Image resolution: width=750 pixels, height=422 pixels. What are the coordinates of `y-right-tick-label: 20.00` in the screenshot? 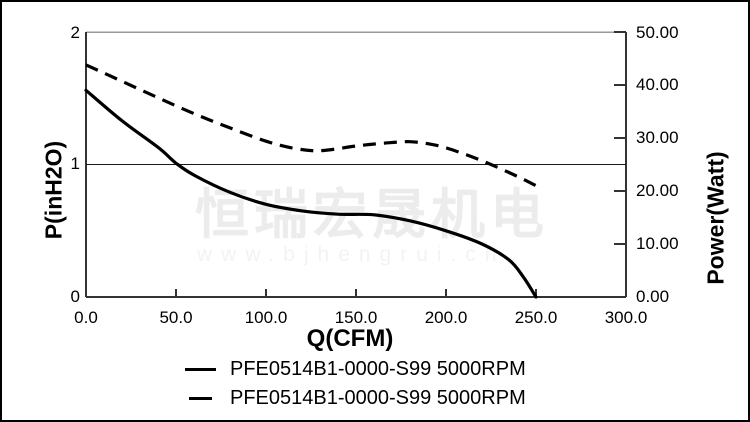 It's located at (657, 190).